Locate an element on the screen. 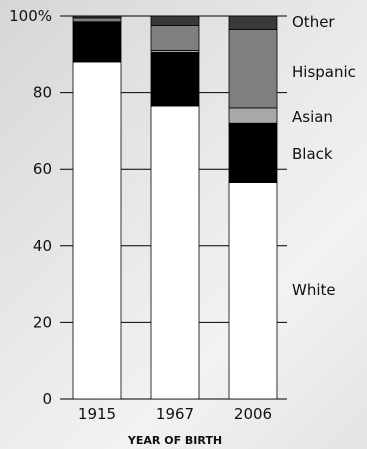  bar-1967-black is located at coordinates (175, 79).